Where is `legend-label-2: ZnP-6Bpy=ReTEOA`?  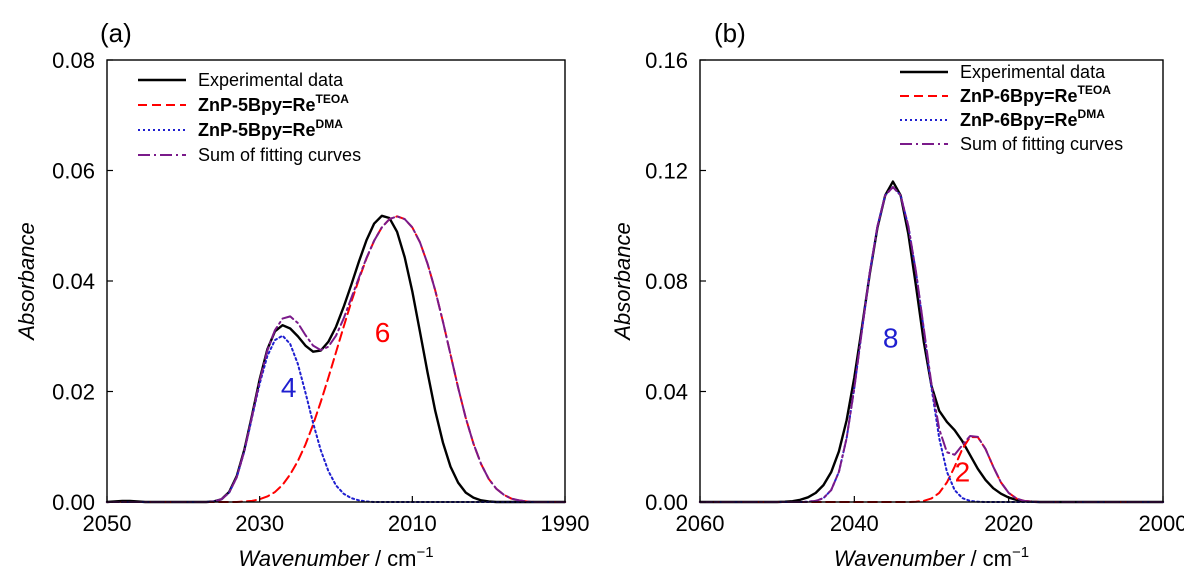 legend-label-2: ZnP-6Bpy=ReTEOA is located at coordinates (1035, 94).